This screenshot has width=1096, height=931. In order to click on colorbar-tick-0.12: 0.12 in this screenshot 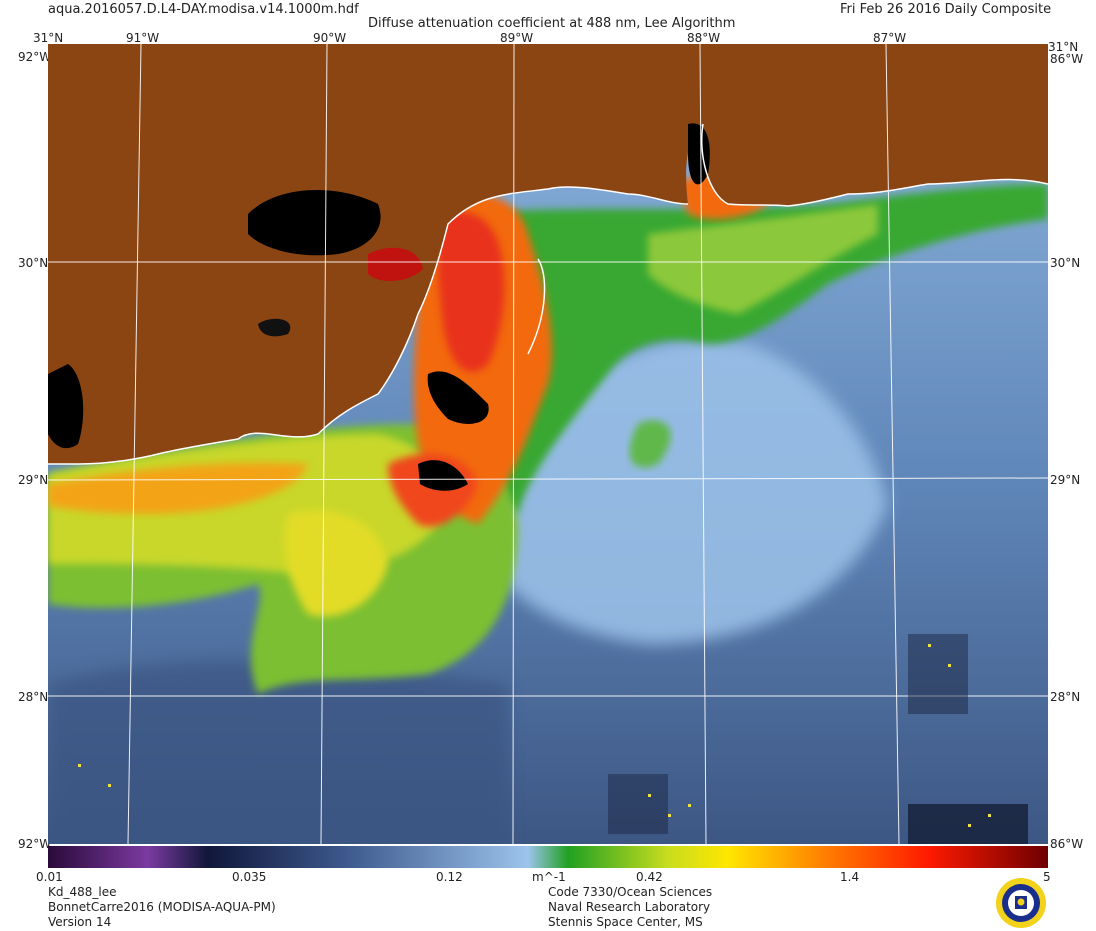, I will do `click(449, 877)`.